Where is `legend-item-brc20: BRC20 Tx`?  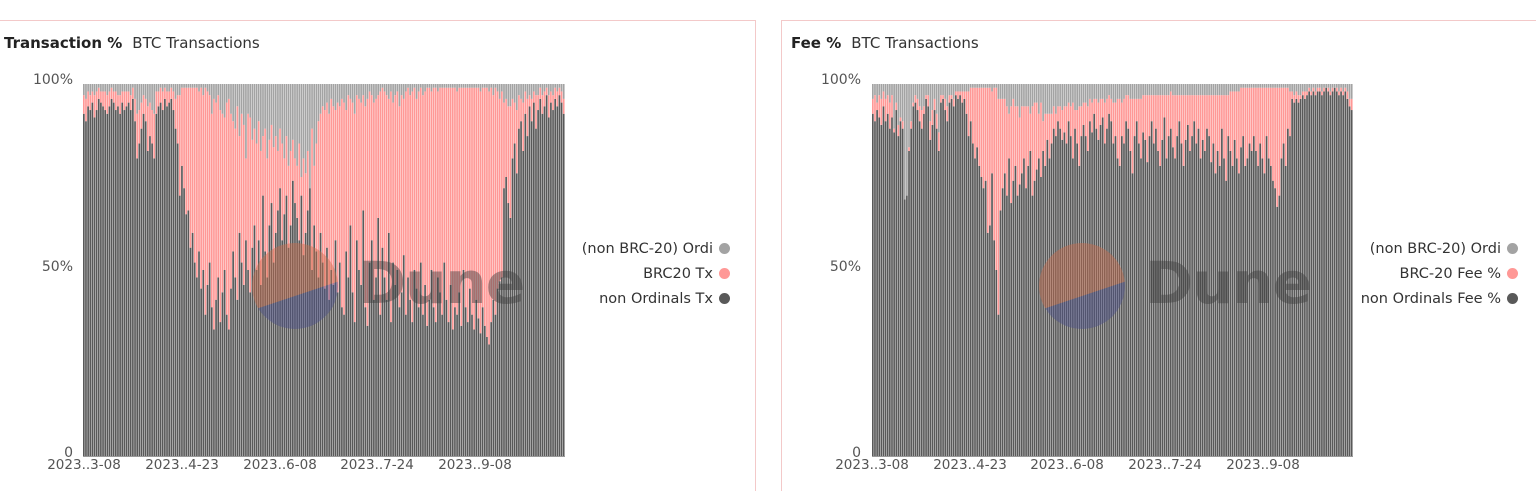
legend-item-brc20: BRC20 Tx is located at coordinates (656, 273).